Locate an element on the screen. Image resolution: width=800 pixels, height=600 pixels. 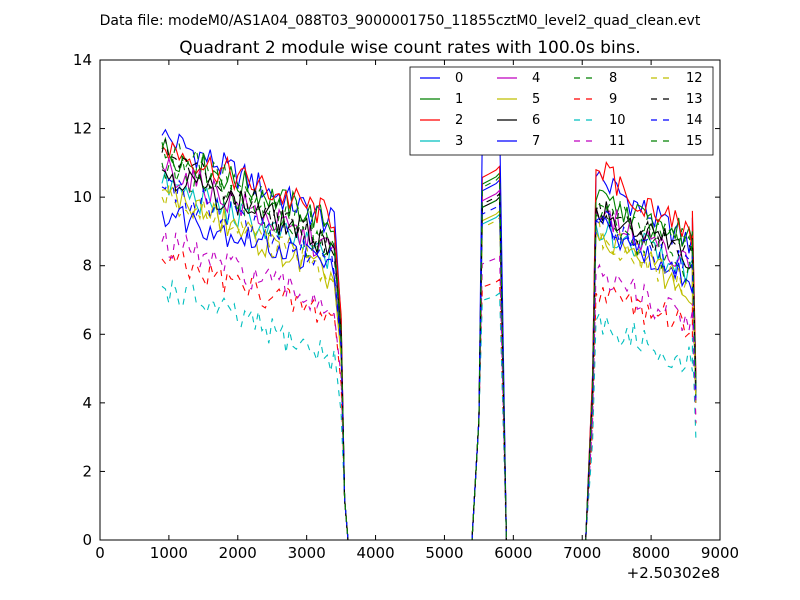
legend-label-13: 13 is located at coordinates (694, 99).